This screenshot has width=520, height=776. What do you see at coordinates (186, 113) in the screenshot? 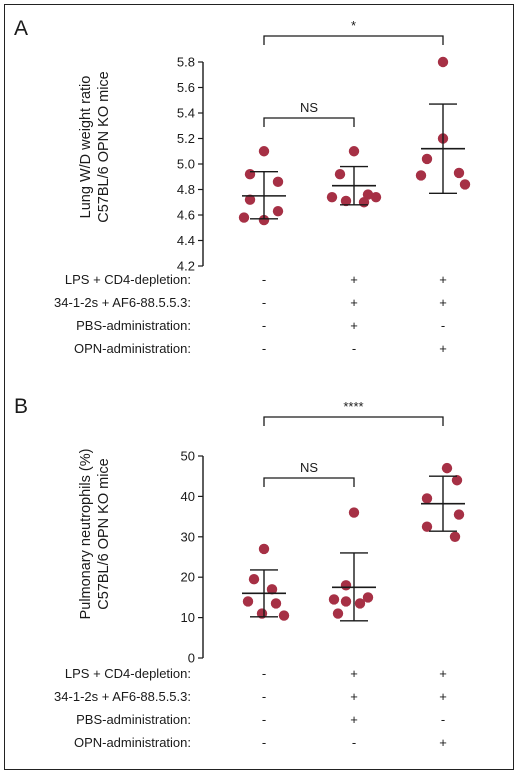
I see `panel-a-y-tick-label: 5.4` at bounding box center [186, 113].